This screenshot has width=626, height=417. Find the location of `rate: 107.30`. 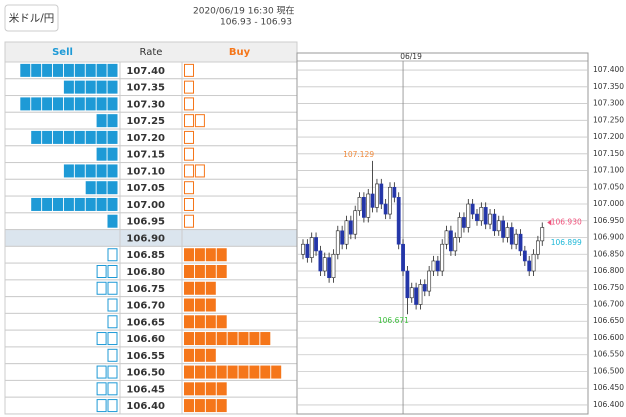

rate: 107.30 is located at coordinates (145, 104).